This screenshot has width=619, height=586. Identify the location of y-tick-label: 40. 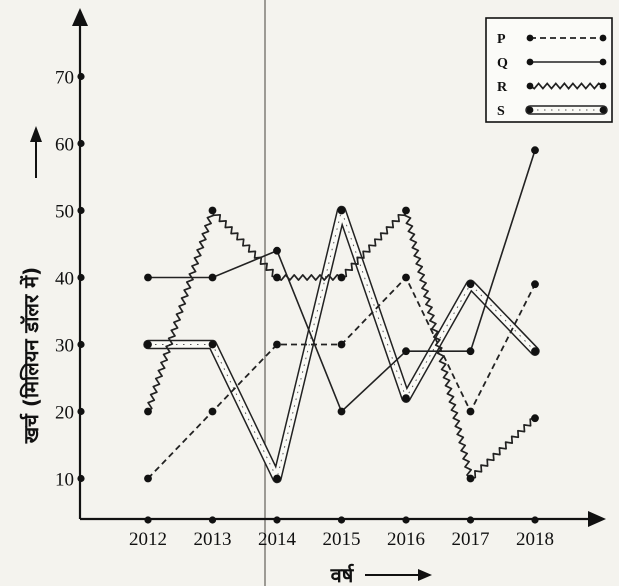
(64, 279).